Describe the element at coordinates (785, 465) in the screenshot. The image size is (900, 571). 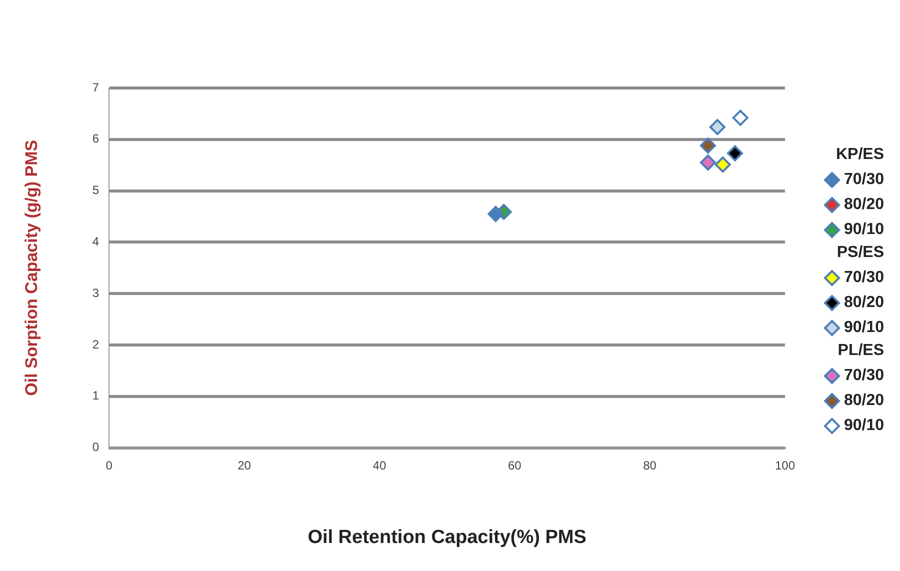
I see `x-tick-label: 100` at that location.